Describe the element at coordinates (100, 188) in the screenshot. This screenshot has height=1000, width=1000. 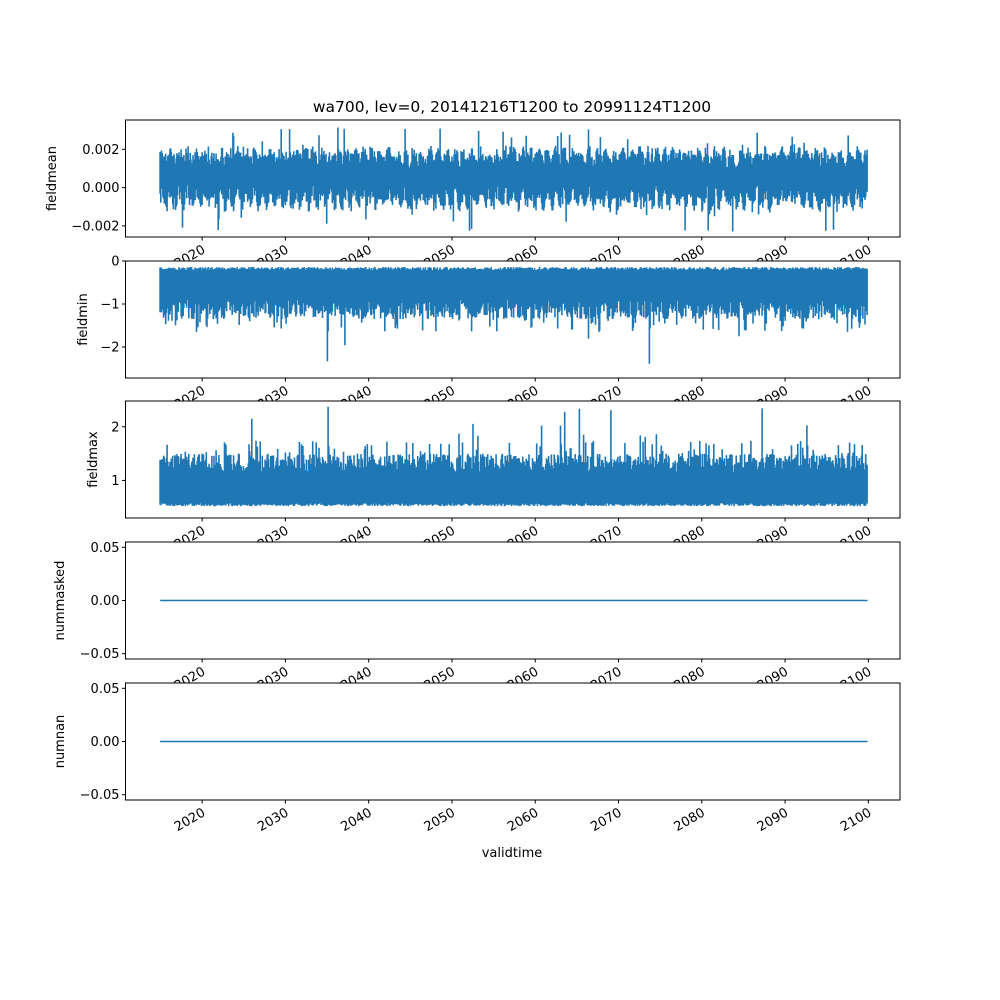
I see `y-tick-label: 0.000` at that location.